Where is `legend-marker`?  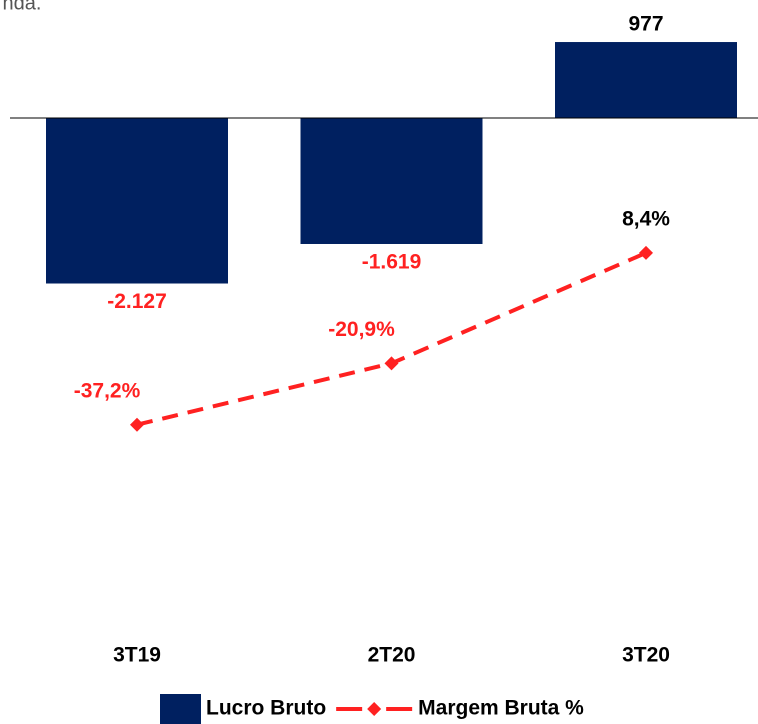
legend-marker is located at coordinates (374, 709).